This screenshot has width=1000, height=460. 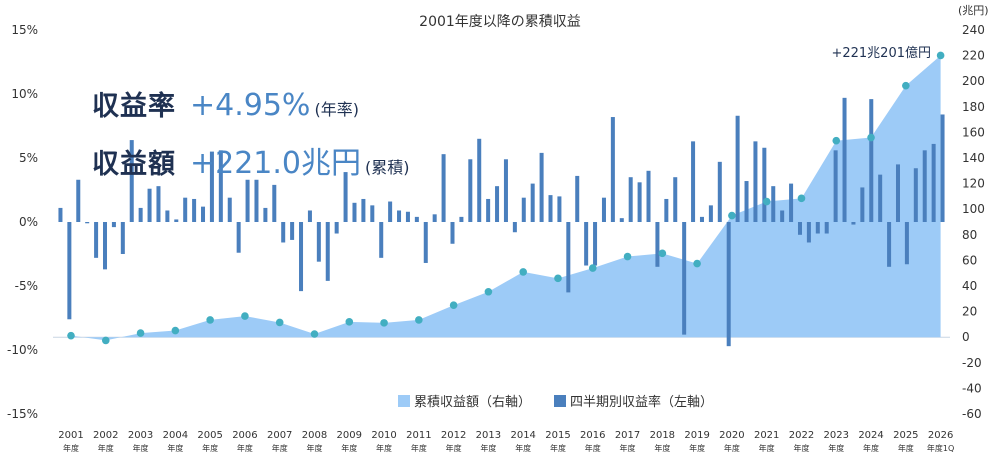 I want to click on right-axis-tick-label: 220, so click(x=973, y=56).